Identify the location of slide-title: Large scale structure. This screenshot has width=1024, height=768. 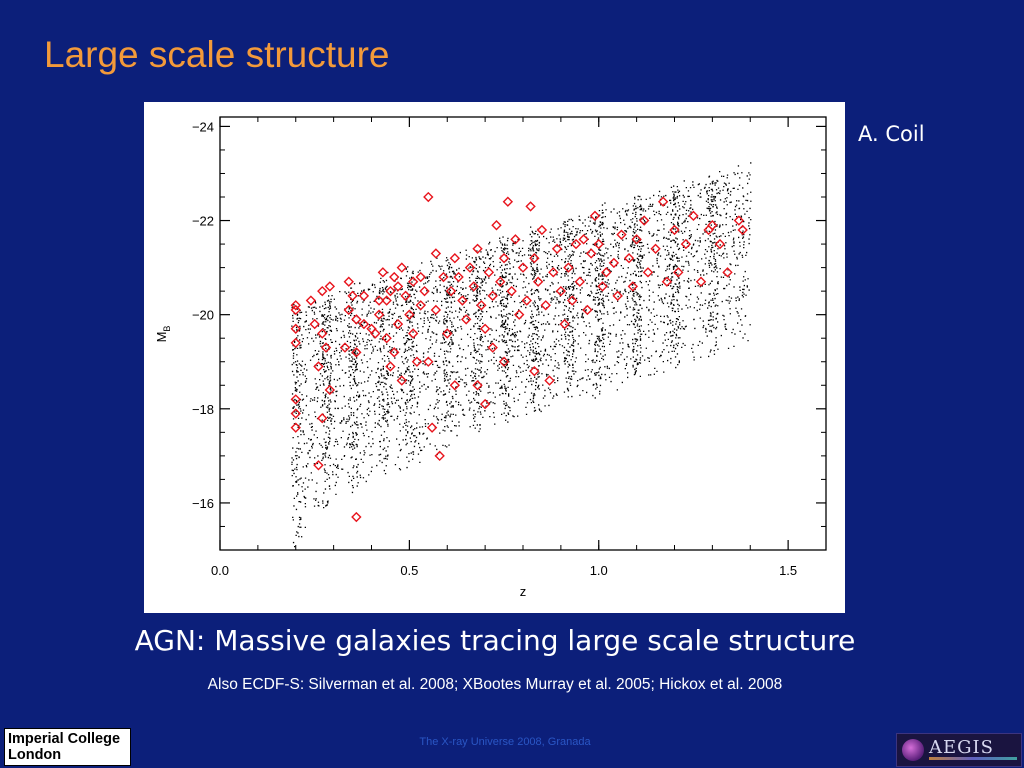
(217, 54).